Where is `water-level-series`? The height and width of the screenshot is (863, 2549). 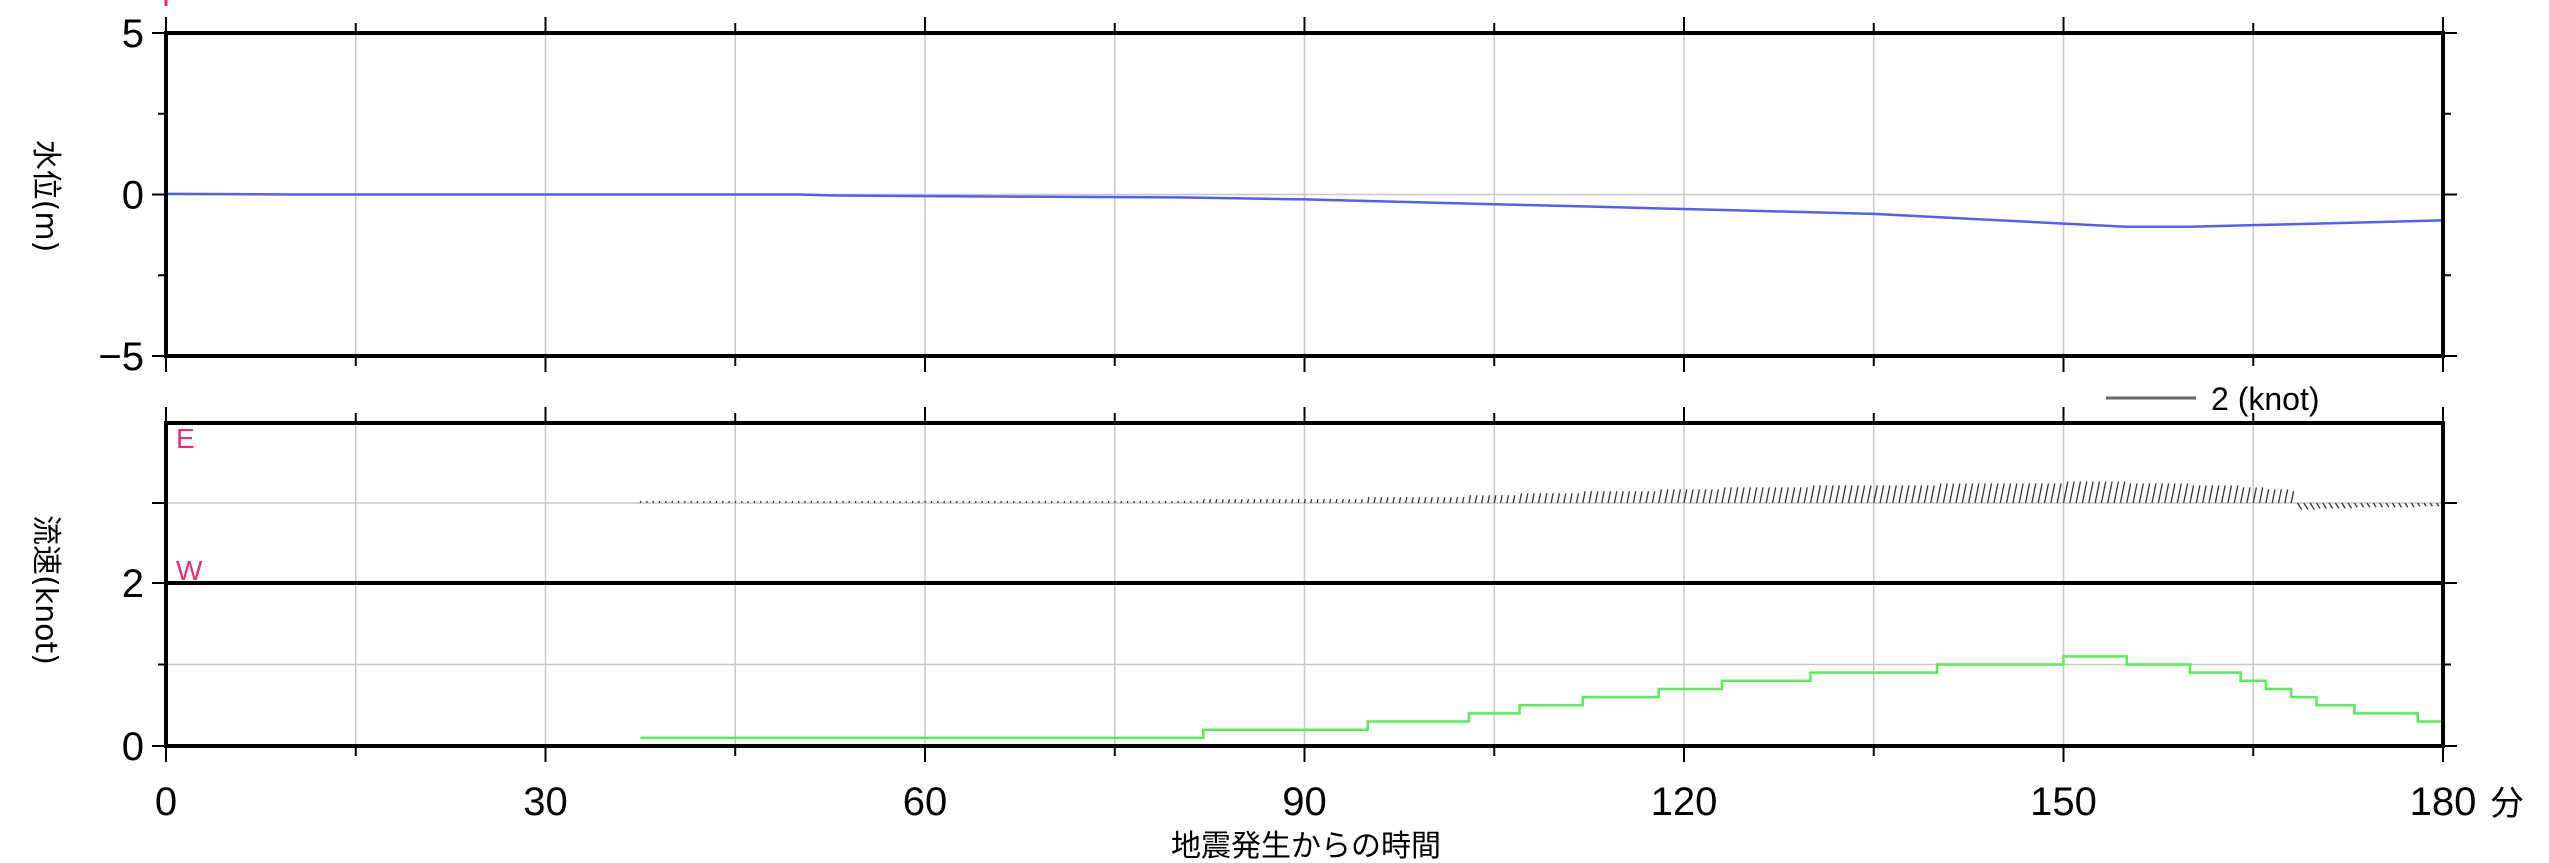
water-level-series is located at coordinates (1304, 210).